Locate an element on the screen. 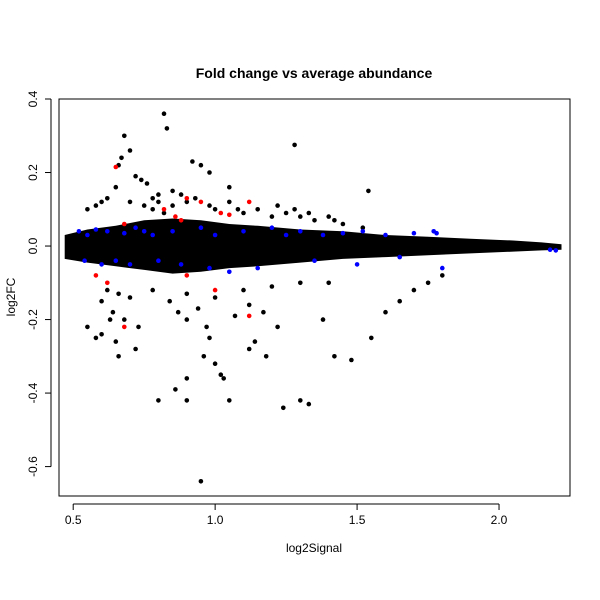 The height and width of the screenshot is (600, 600). y-tick-label: 0.2 is located at coordinates (33, 172).